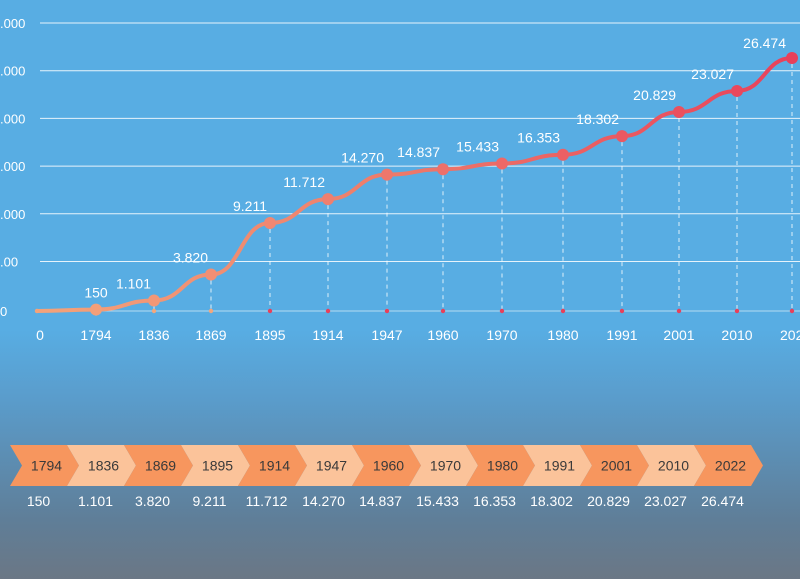 The height and width of the screenshot is (579, 800). I want to click on x-tick-label: 1960, so click(442, 335).